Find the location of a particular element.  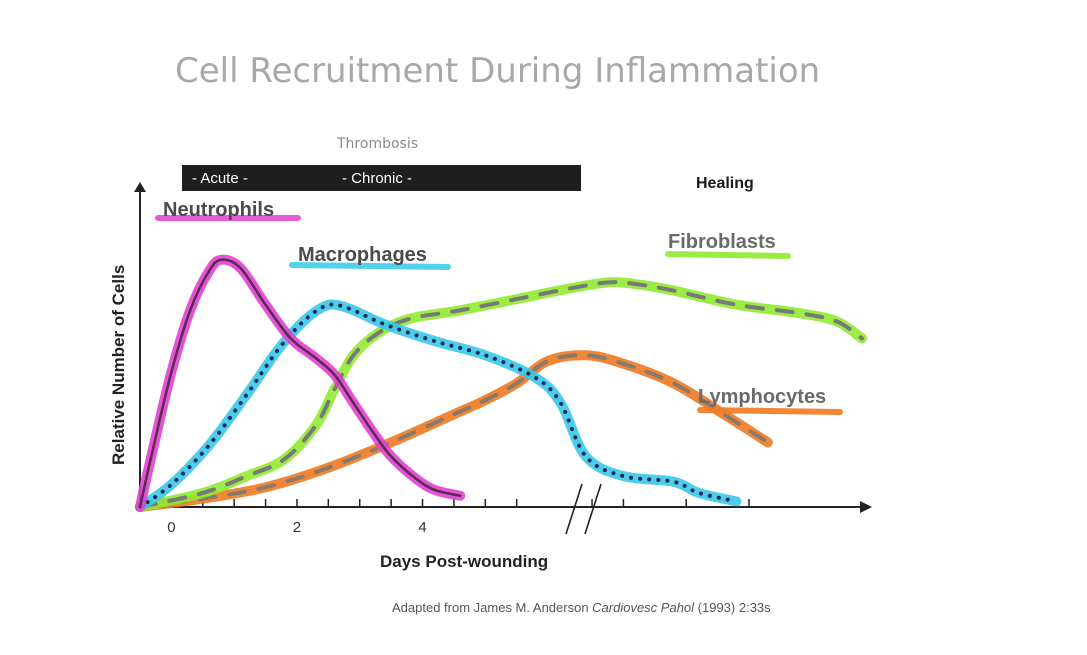

series-label-macrophages-group: Macrophages is located at coordinates (370, 257).